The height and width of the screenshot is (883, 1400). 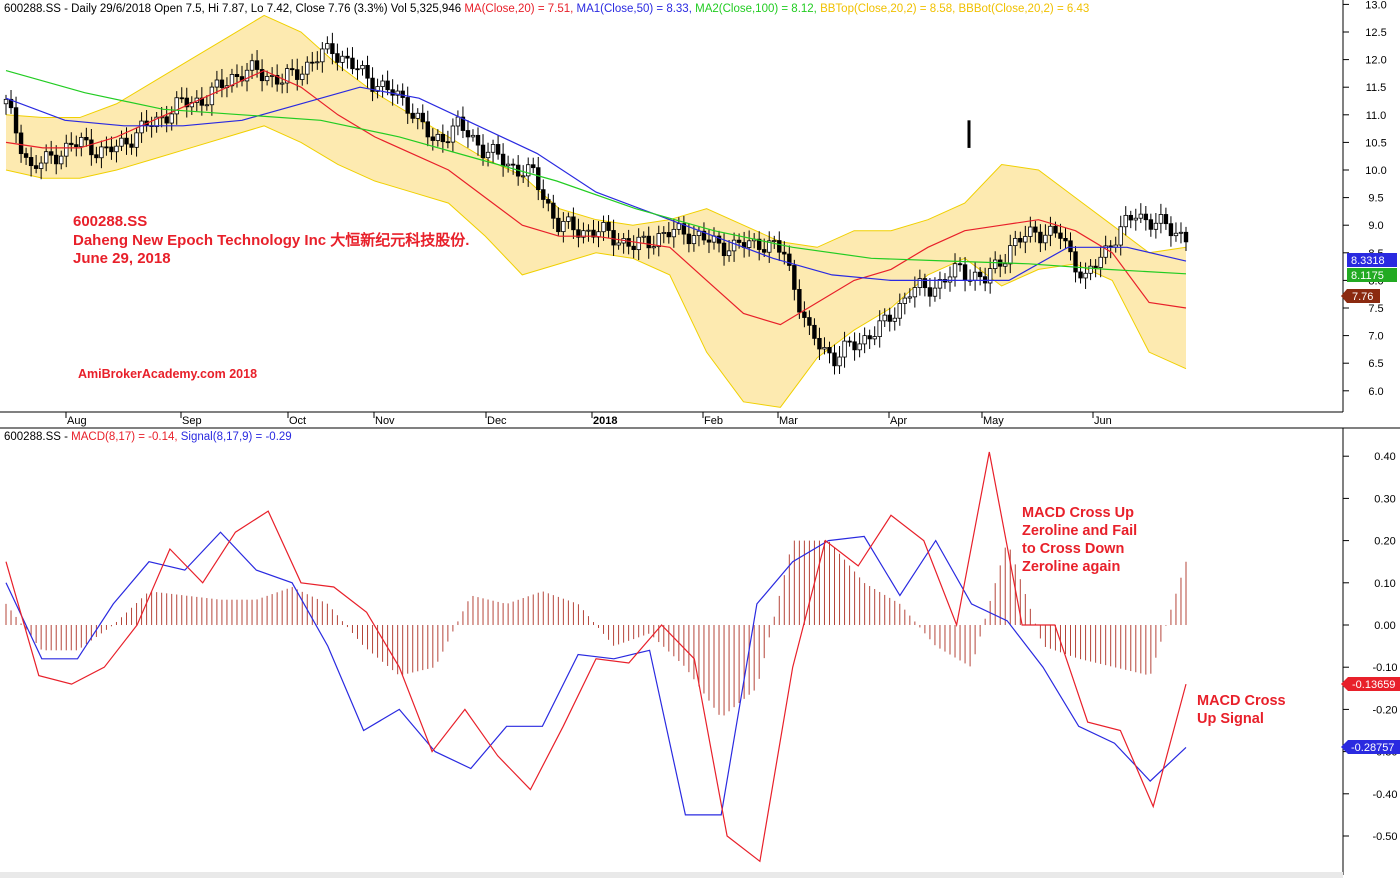 What do you see at coordinates (1073, 549) in the screenshot?
I see `annotation-macd-fail-line3: to Cross Down` at bounding box center [1073, 549].